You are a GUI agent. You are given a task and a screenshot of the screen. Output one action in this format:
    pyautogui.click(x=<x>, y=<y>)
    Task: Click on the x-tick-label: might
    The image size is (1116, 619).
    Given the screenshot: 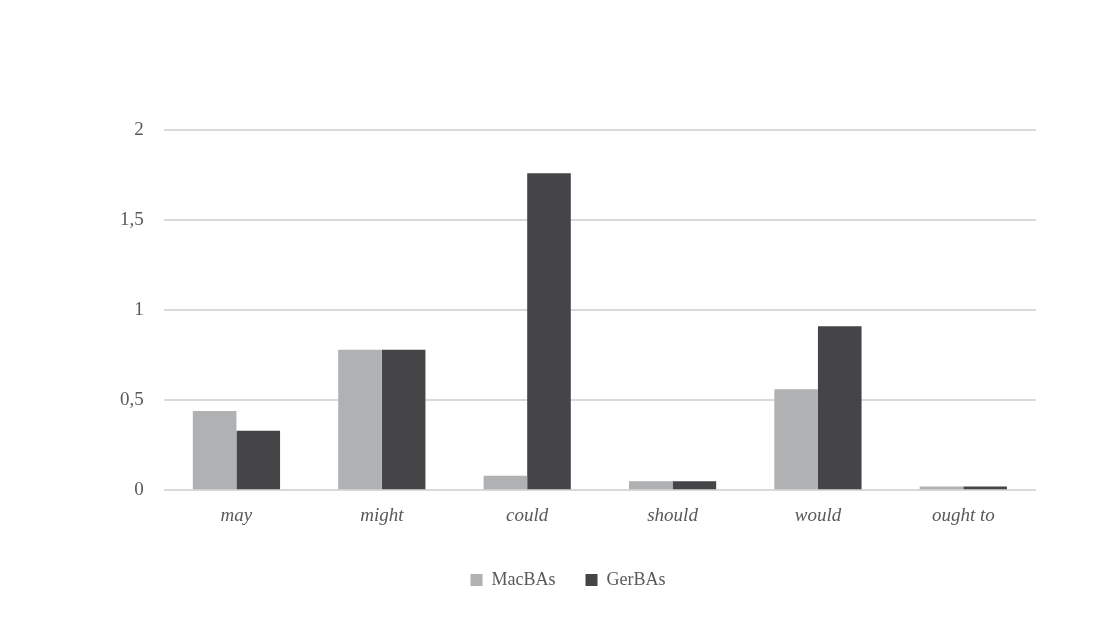 What is the action you would take?
    pyautogui.click(x=382, y=514)
    